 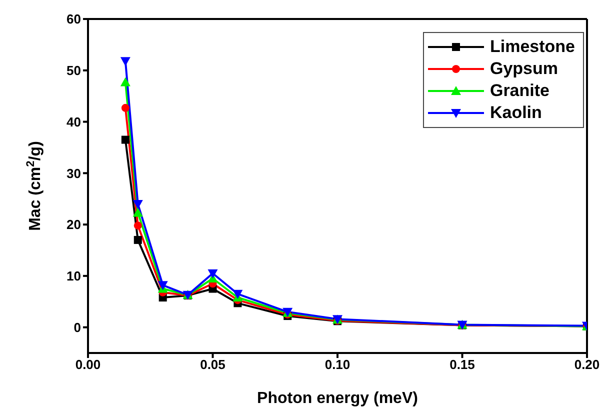 What do you see at coordinates (88, 364) in the screenshot?
I see `x-tick-label: 0.00` at bounding box center [88, 364].